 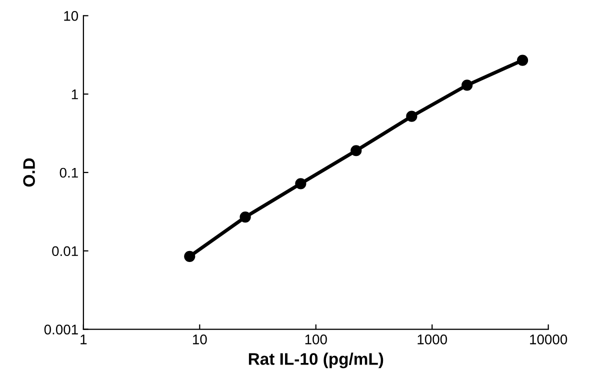 I want to click on y-tick-label: 0.01, so click(x=65, y=251).